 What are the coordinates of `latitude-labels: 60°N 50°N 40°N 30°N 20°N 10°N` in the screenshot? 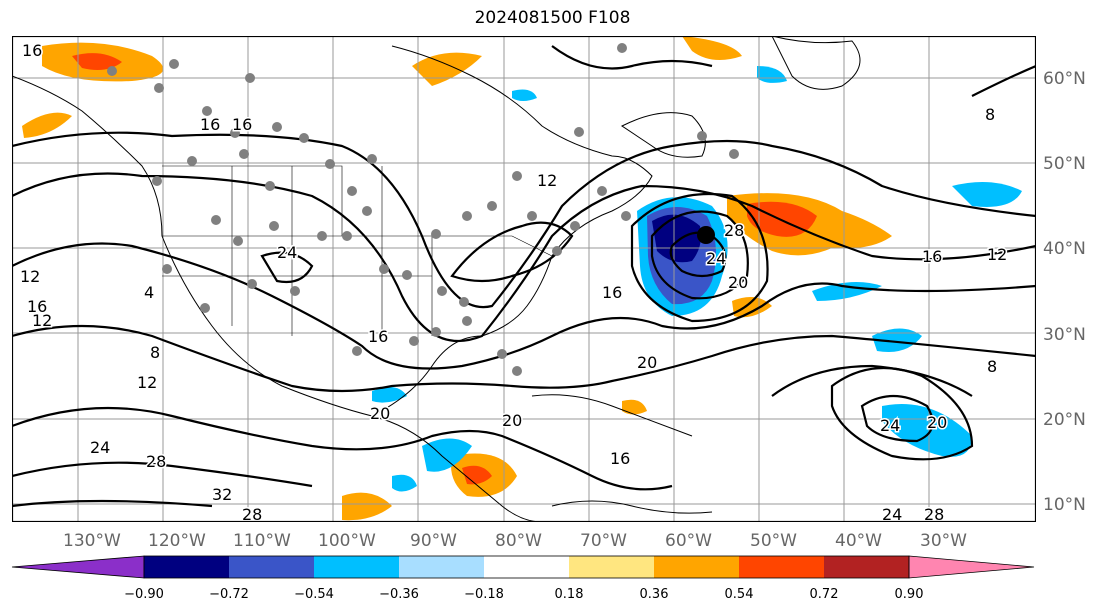 It's located at (1064, 292).